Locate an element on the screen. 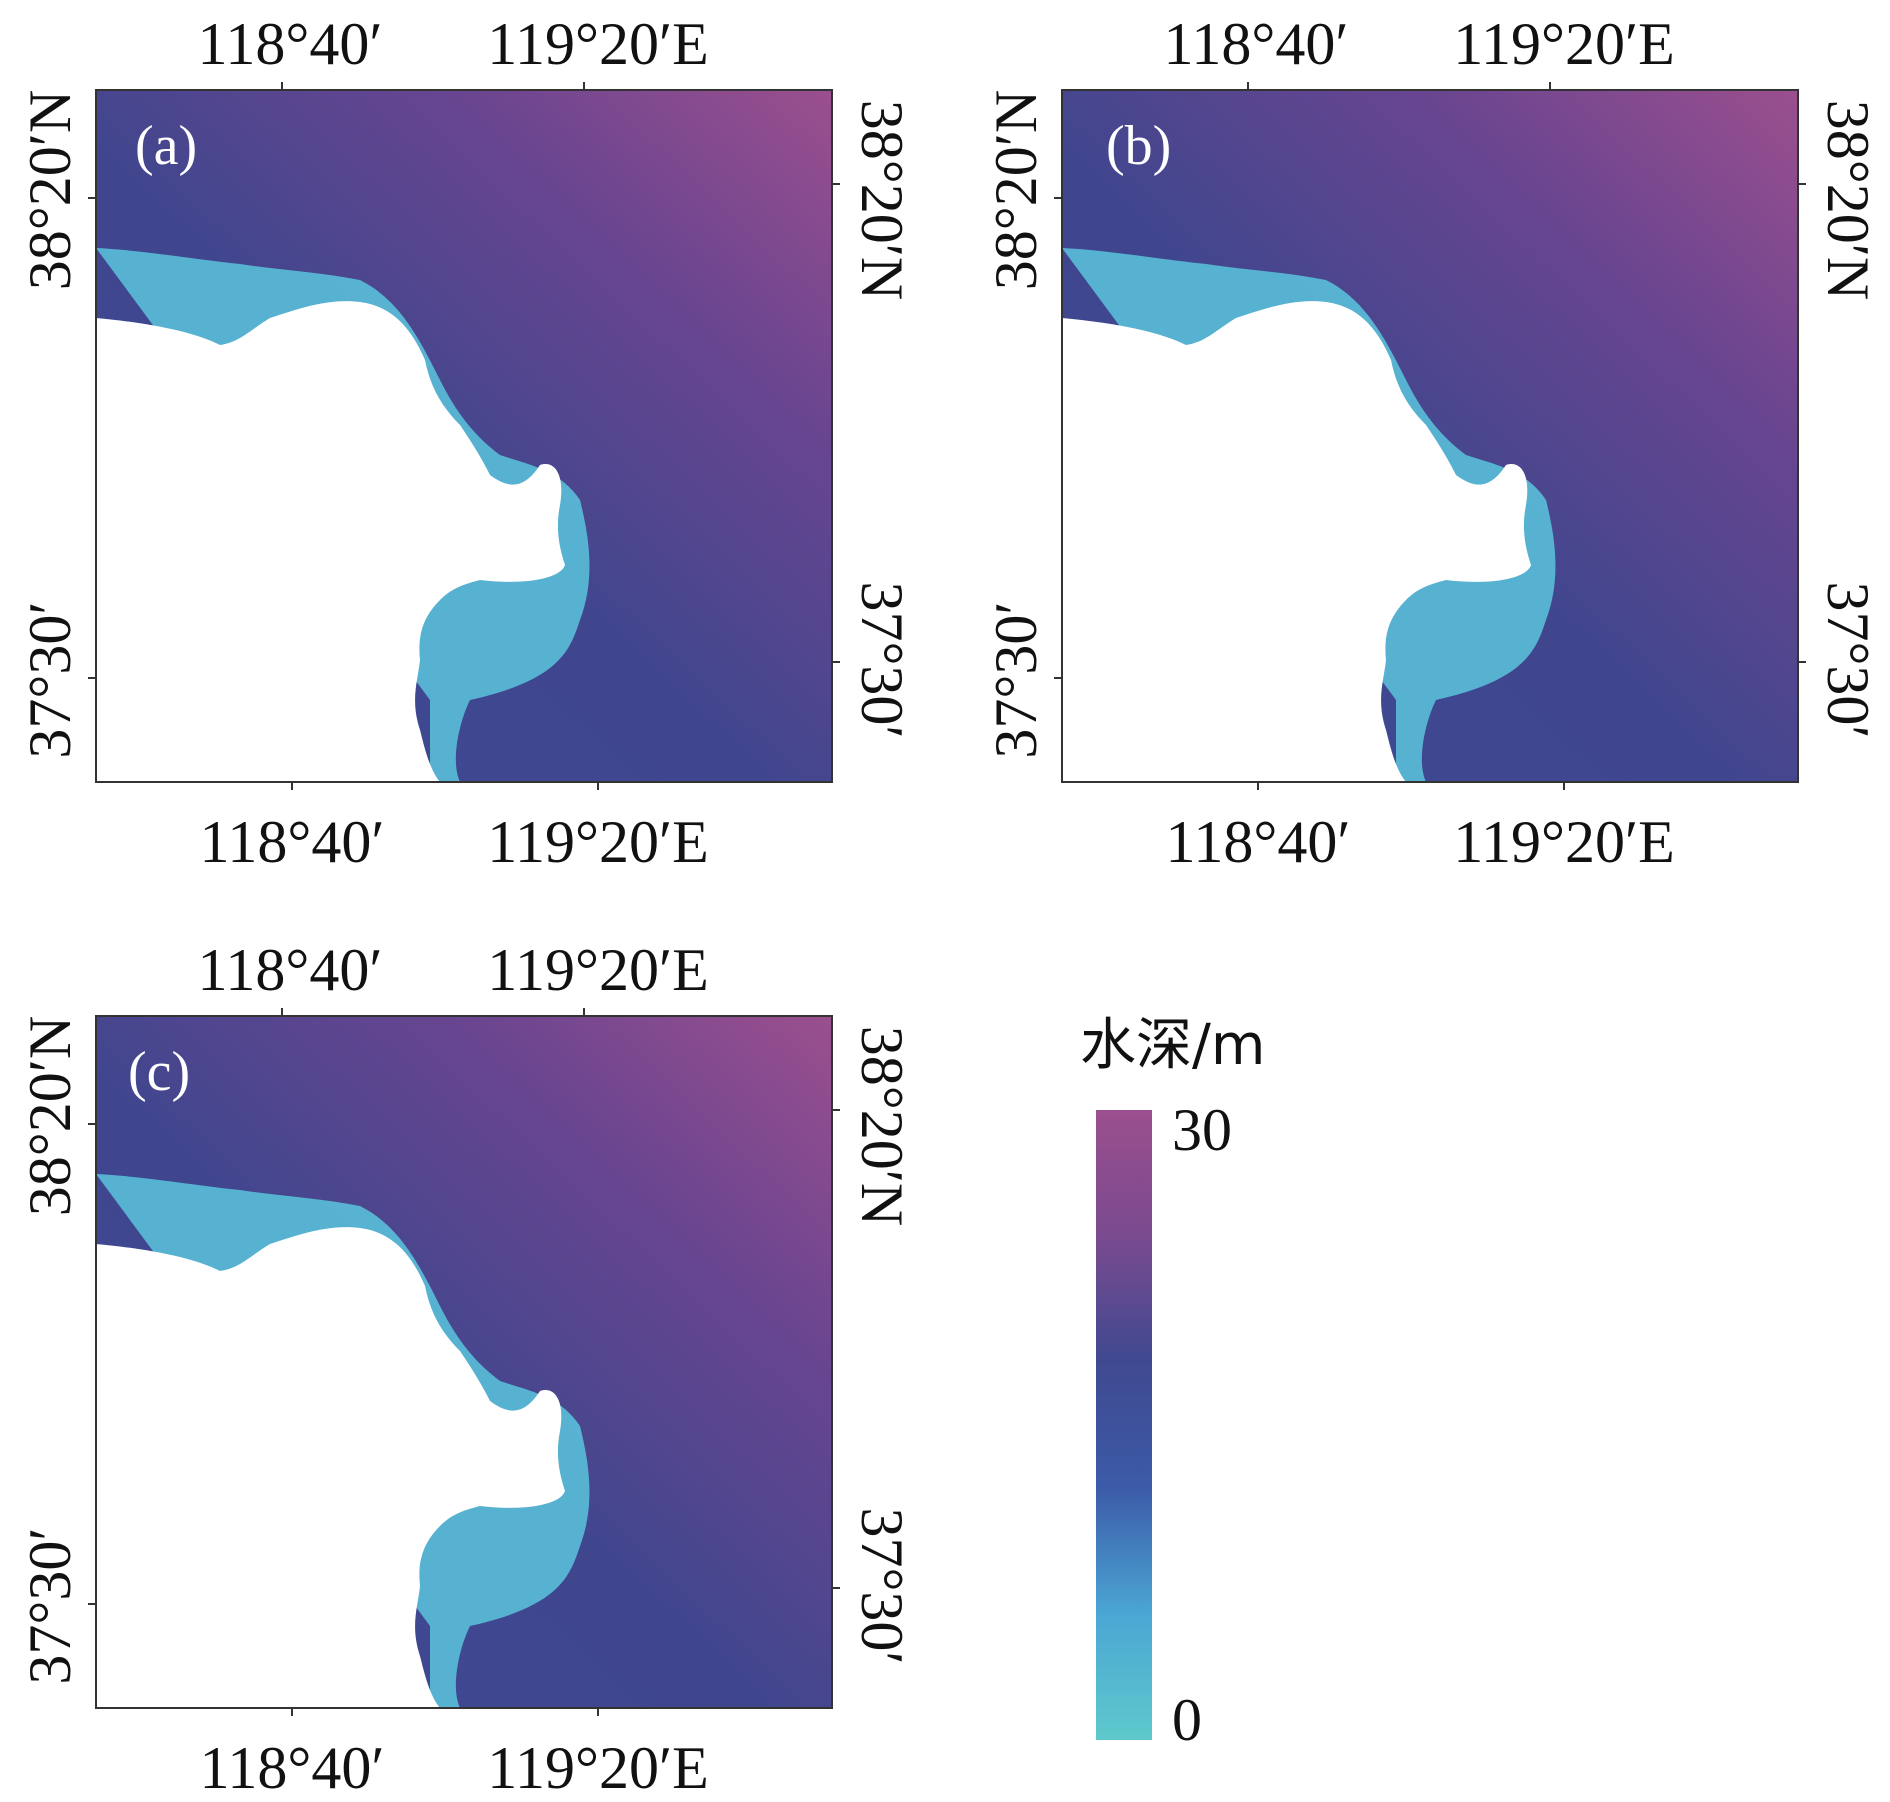 The image size is (1890, 1802). legend-color-bar is located at coordinates (1124, 1425).